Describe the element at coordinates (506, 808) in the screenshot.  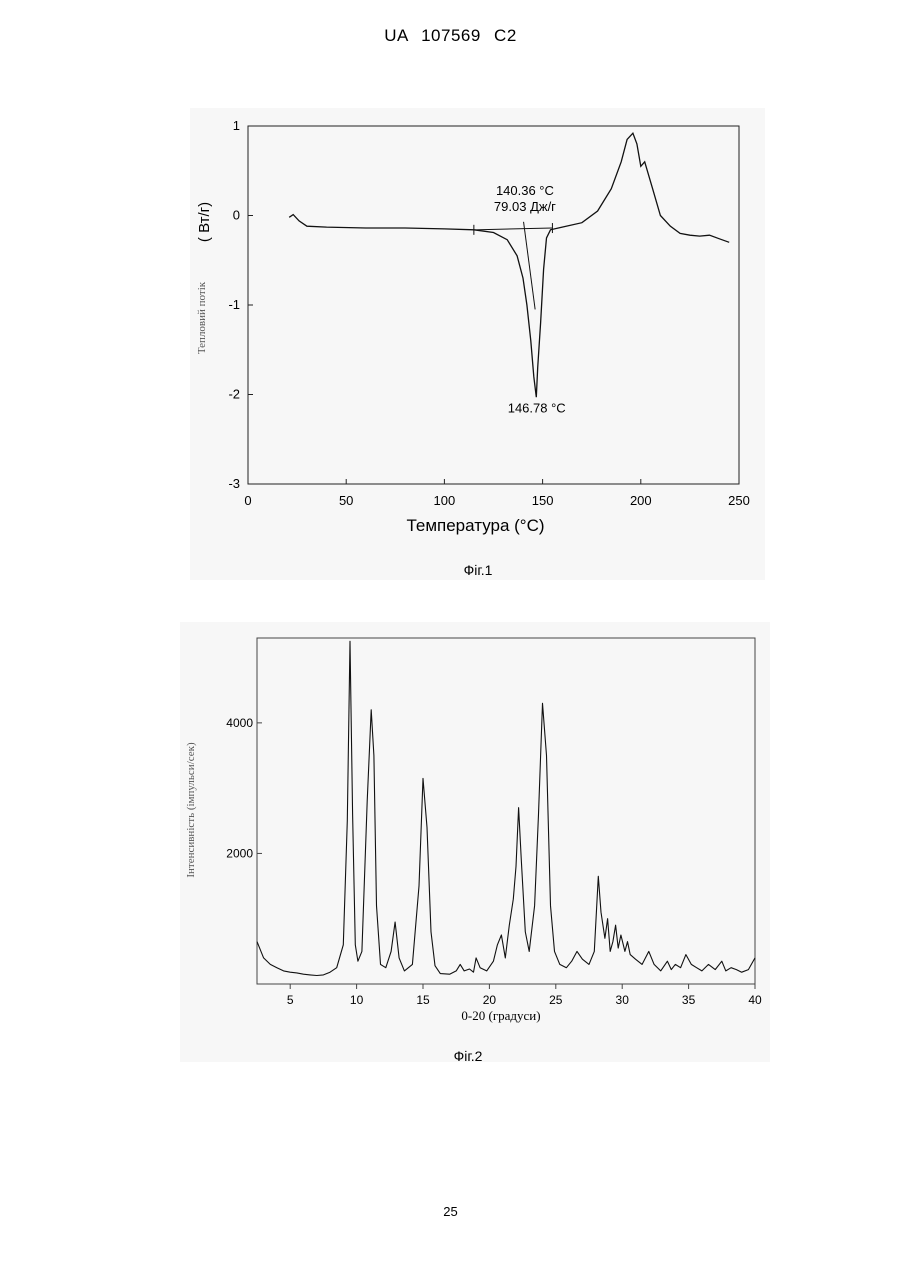
I see `xrd-pattern-curve` at that location.